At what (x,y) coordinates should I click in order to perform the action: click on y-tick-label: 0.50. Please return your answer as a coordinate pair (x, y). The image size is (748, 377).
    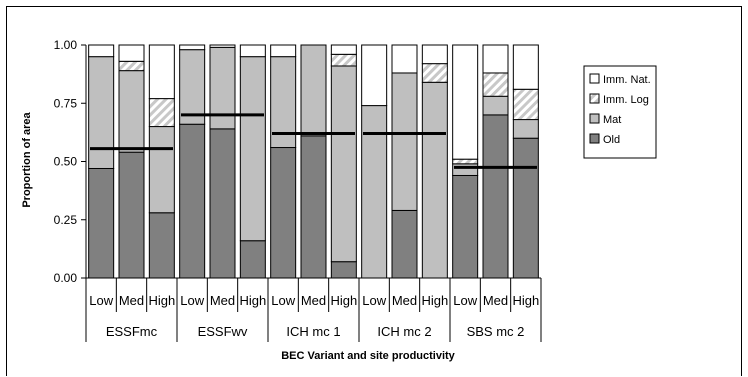
    Looking at the image, I should click on (66, 162).